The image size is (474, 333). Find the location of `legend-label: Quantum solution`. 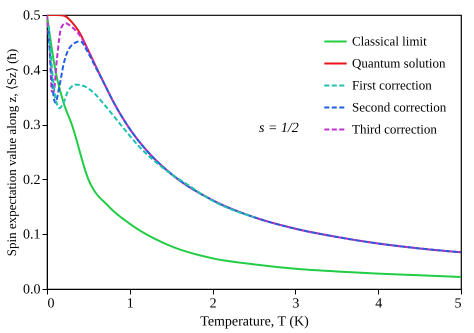

legend-label: Quantum solution is located at coordinates (399, 63).